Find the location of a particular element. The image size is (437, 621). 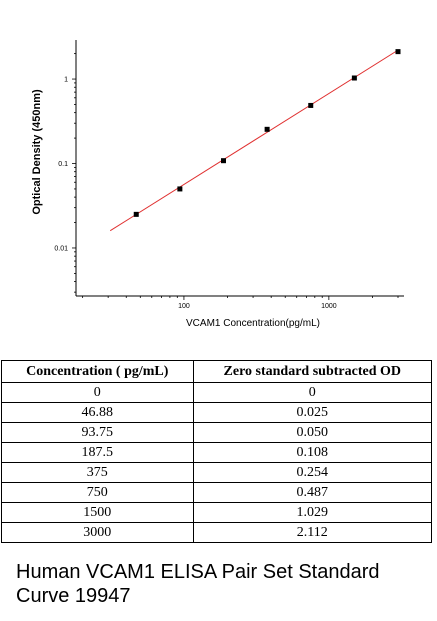

table-header-concentration: Concentration ( pg/mL) is located at coordinates (97, 371).